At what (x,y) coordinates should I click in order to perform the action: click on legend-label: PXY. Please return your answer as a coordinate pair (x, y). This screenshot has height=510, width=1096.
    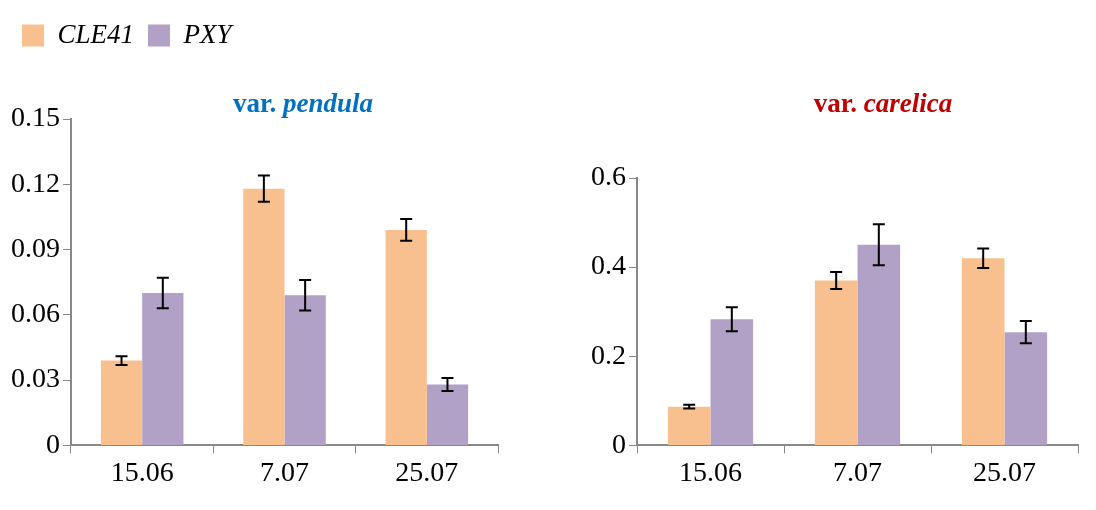
    Looking at the image, I should click on (208, 33).